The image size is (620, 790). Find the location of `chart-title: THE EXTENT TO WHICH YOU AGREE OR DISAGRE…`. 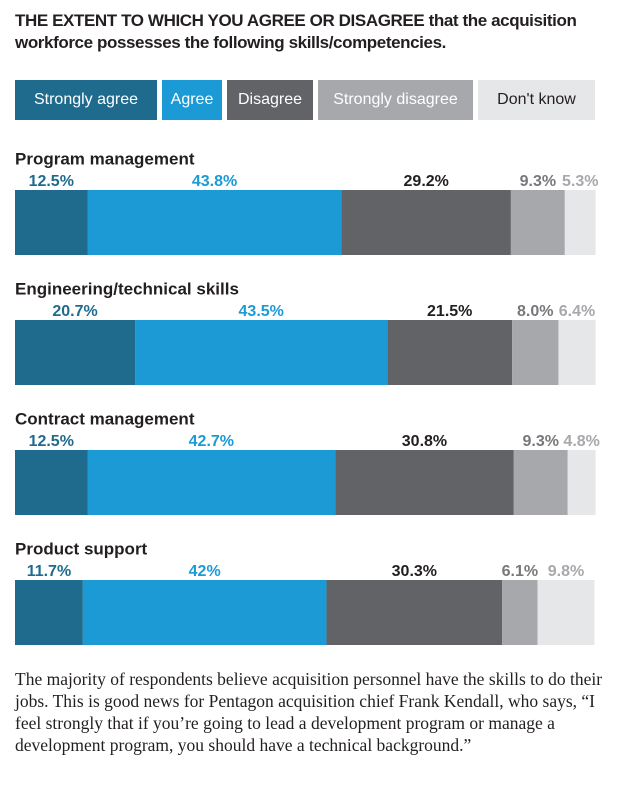

chart-title: THE EXTENT TO WHICH YOU AGREE OR DISAGRE… is located at coordinates (296, 31).